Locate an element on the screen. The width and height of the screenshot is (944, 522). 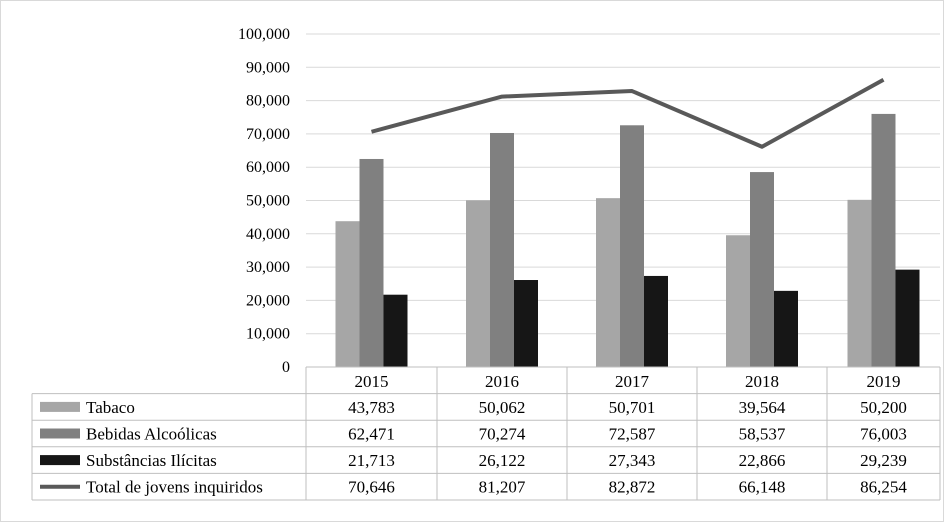
bar-tabaco-2017 is located at coordinates (608, 282).